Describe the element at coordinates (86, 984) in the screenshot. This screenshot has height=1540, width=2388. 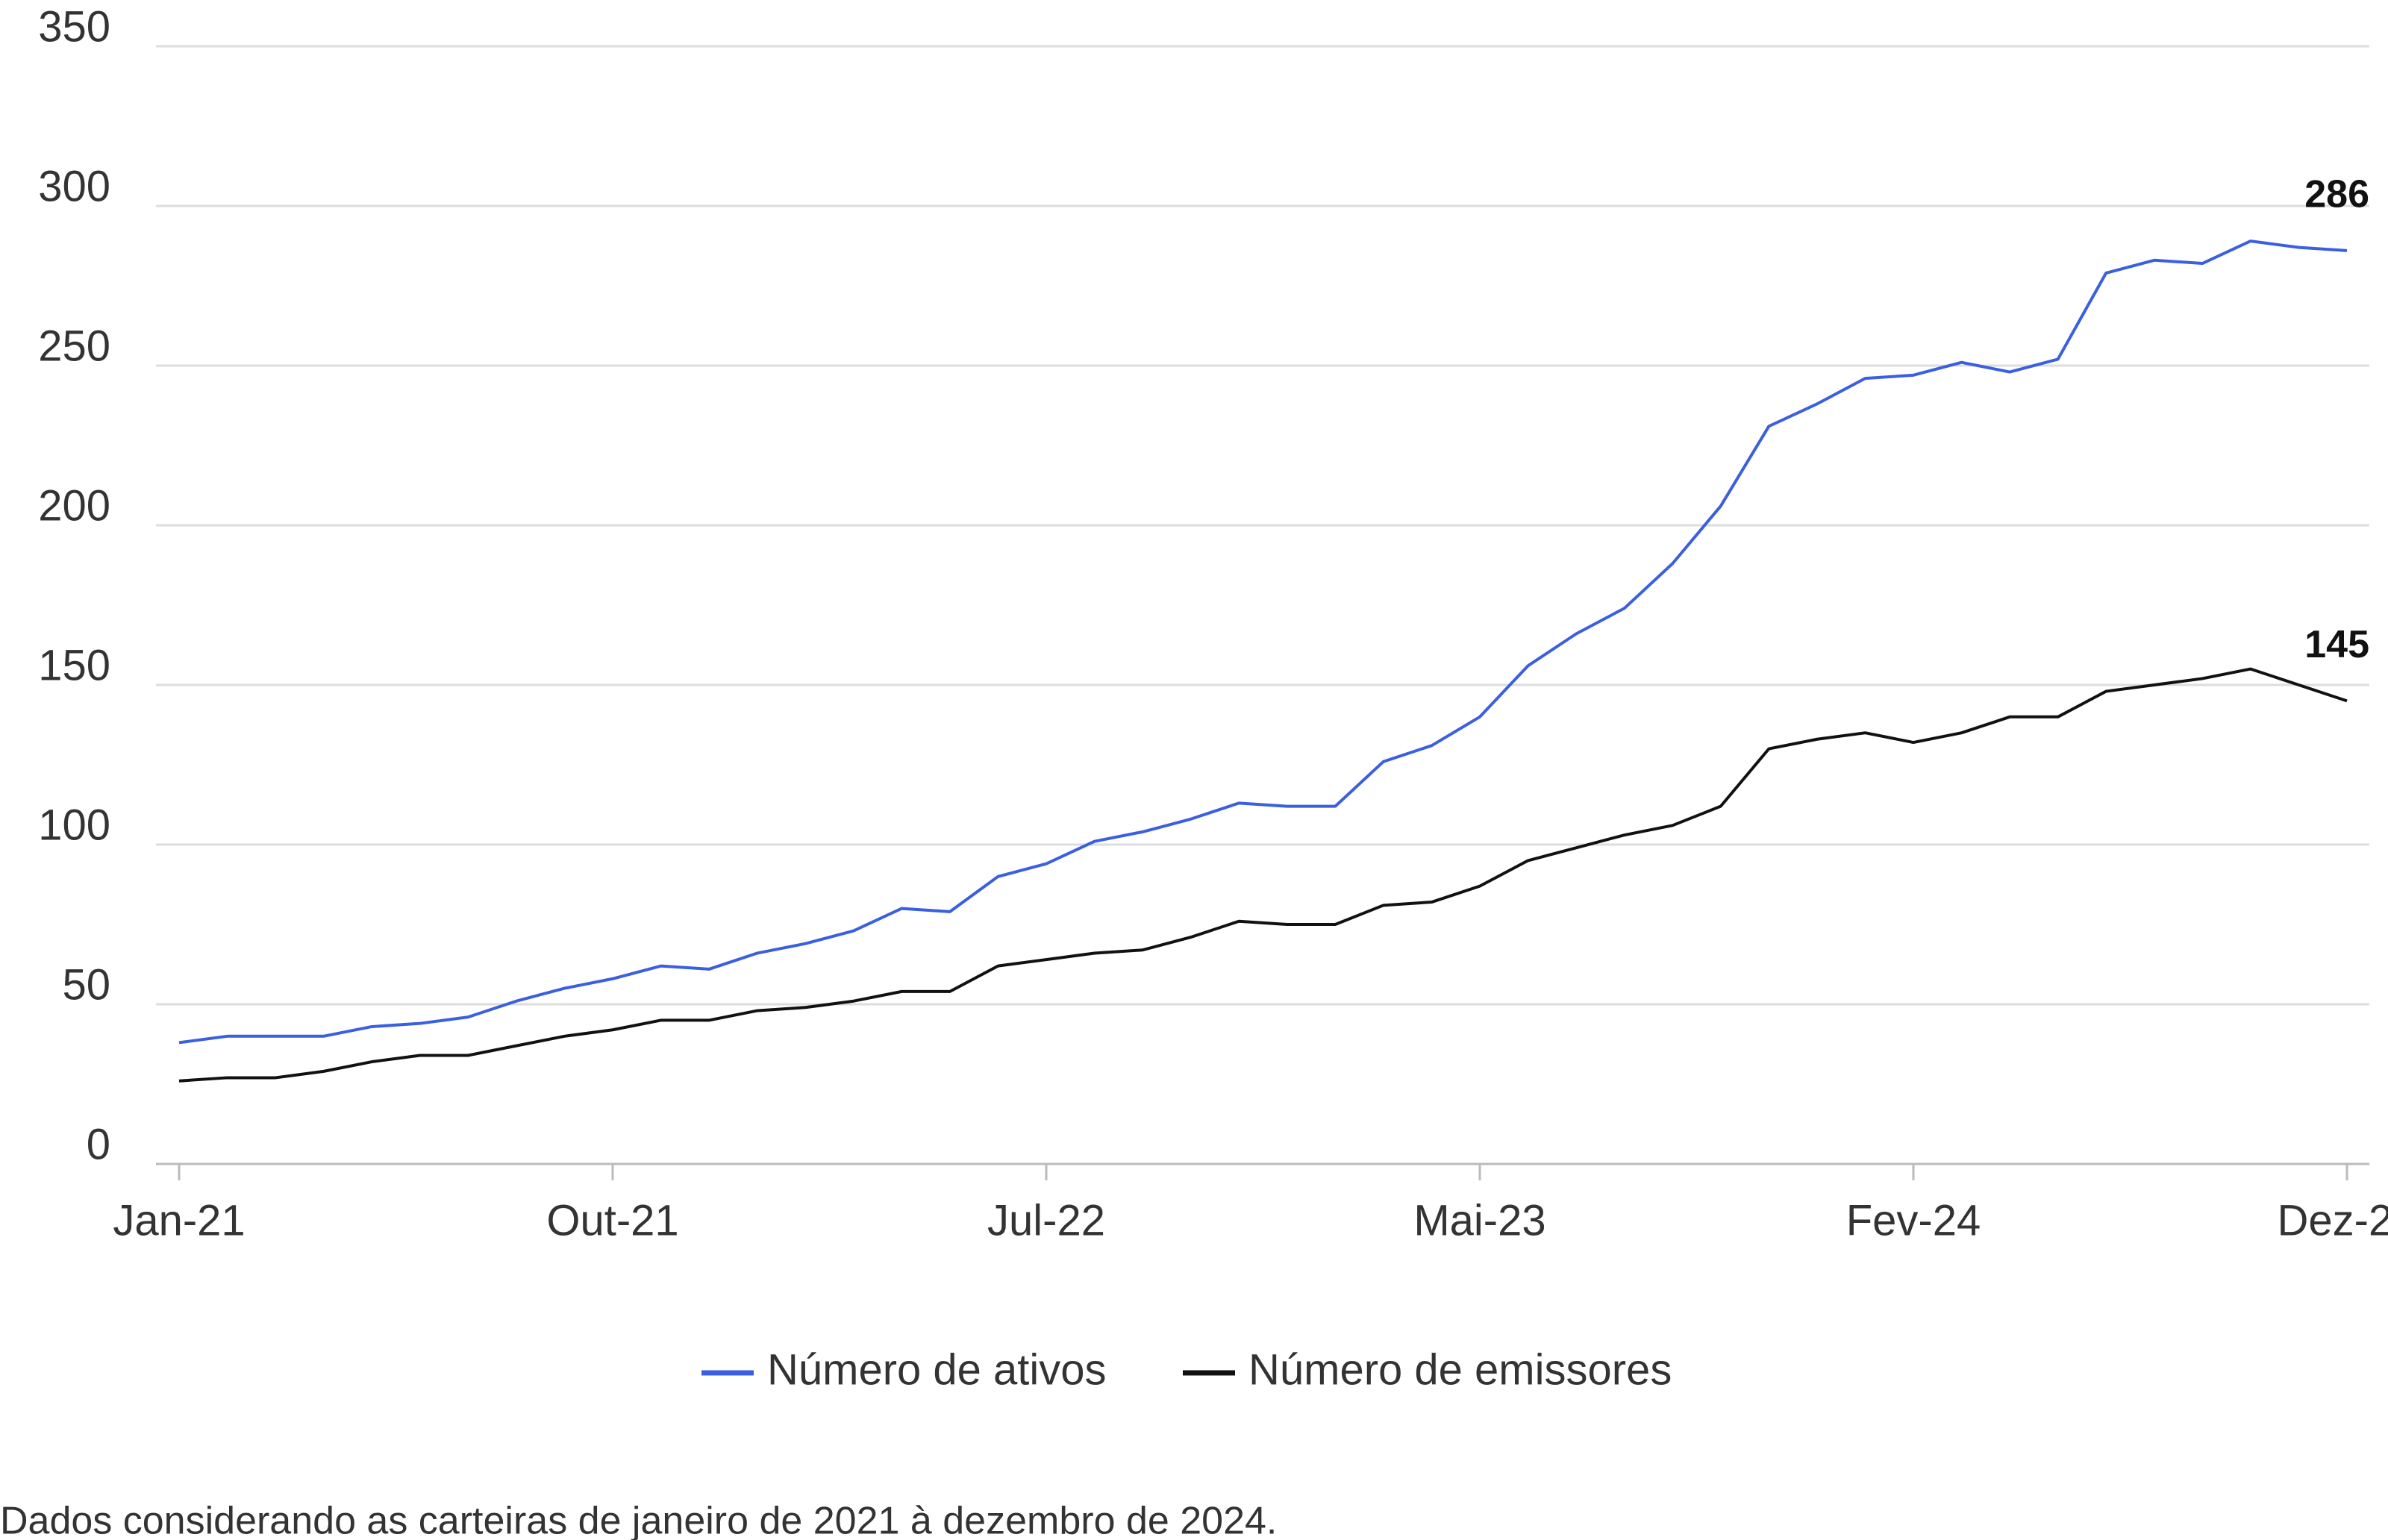
I see `y-tick-label: 50` at that location.